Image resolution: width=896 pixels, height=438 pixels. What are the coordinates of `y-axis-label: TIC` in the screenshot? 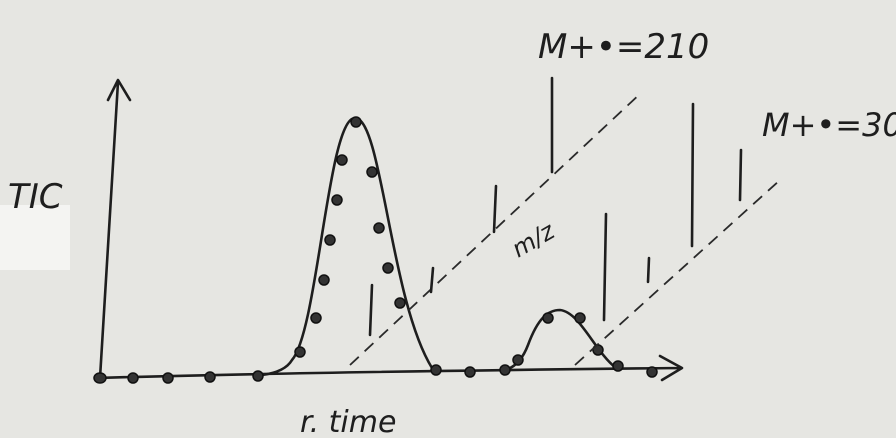 It's located at (35, 197).